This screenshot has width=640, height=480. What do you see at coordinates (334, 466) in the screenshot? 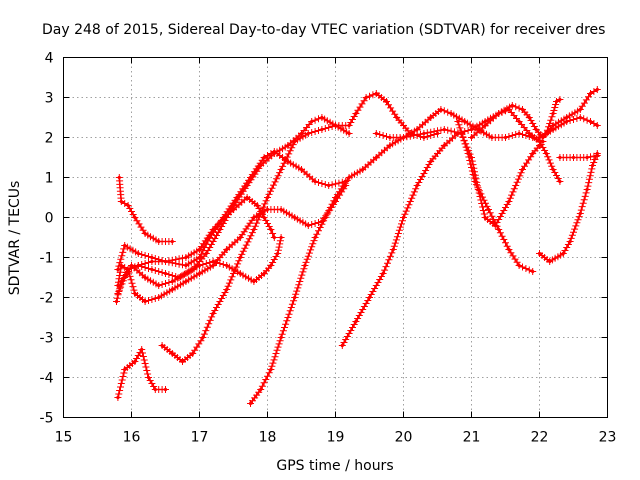
I see `x-axis-label: GPS time / hours` at bounding box center [334, 466].